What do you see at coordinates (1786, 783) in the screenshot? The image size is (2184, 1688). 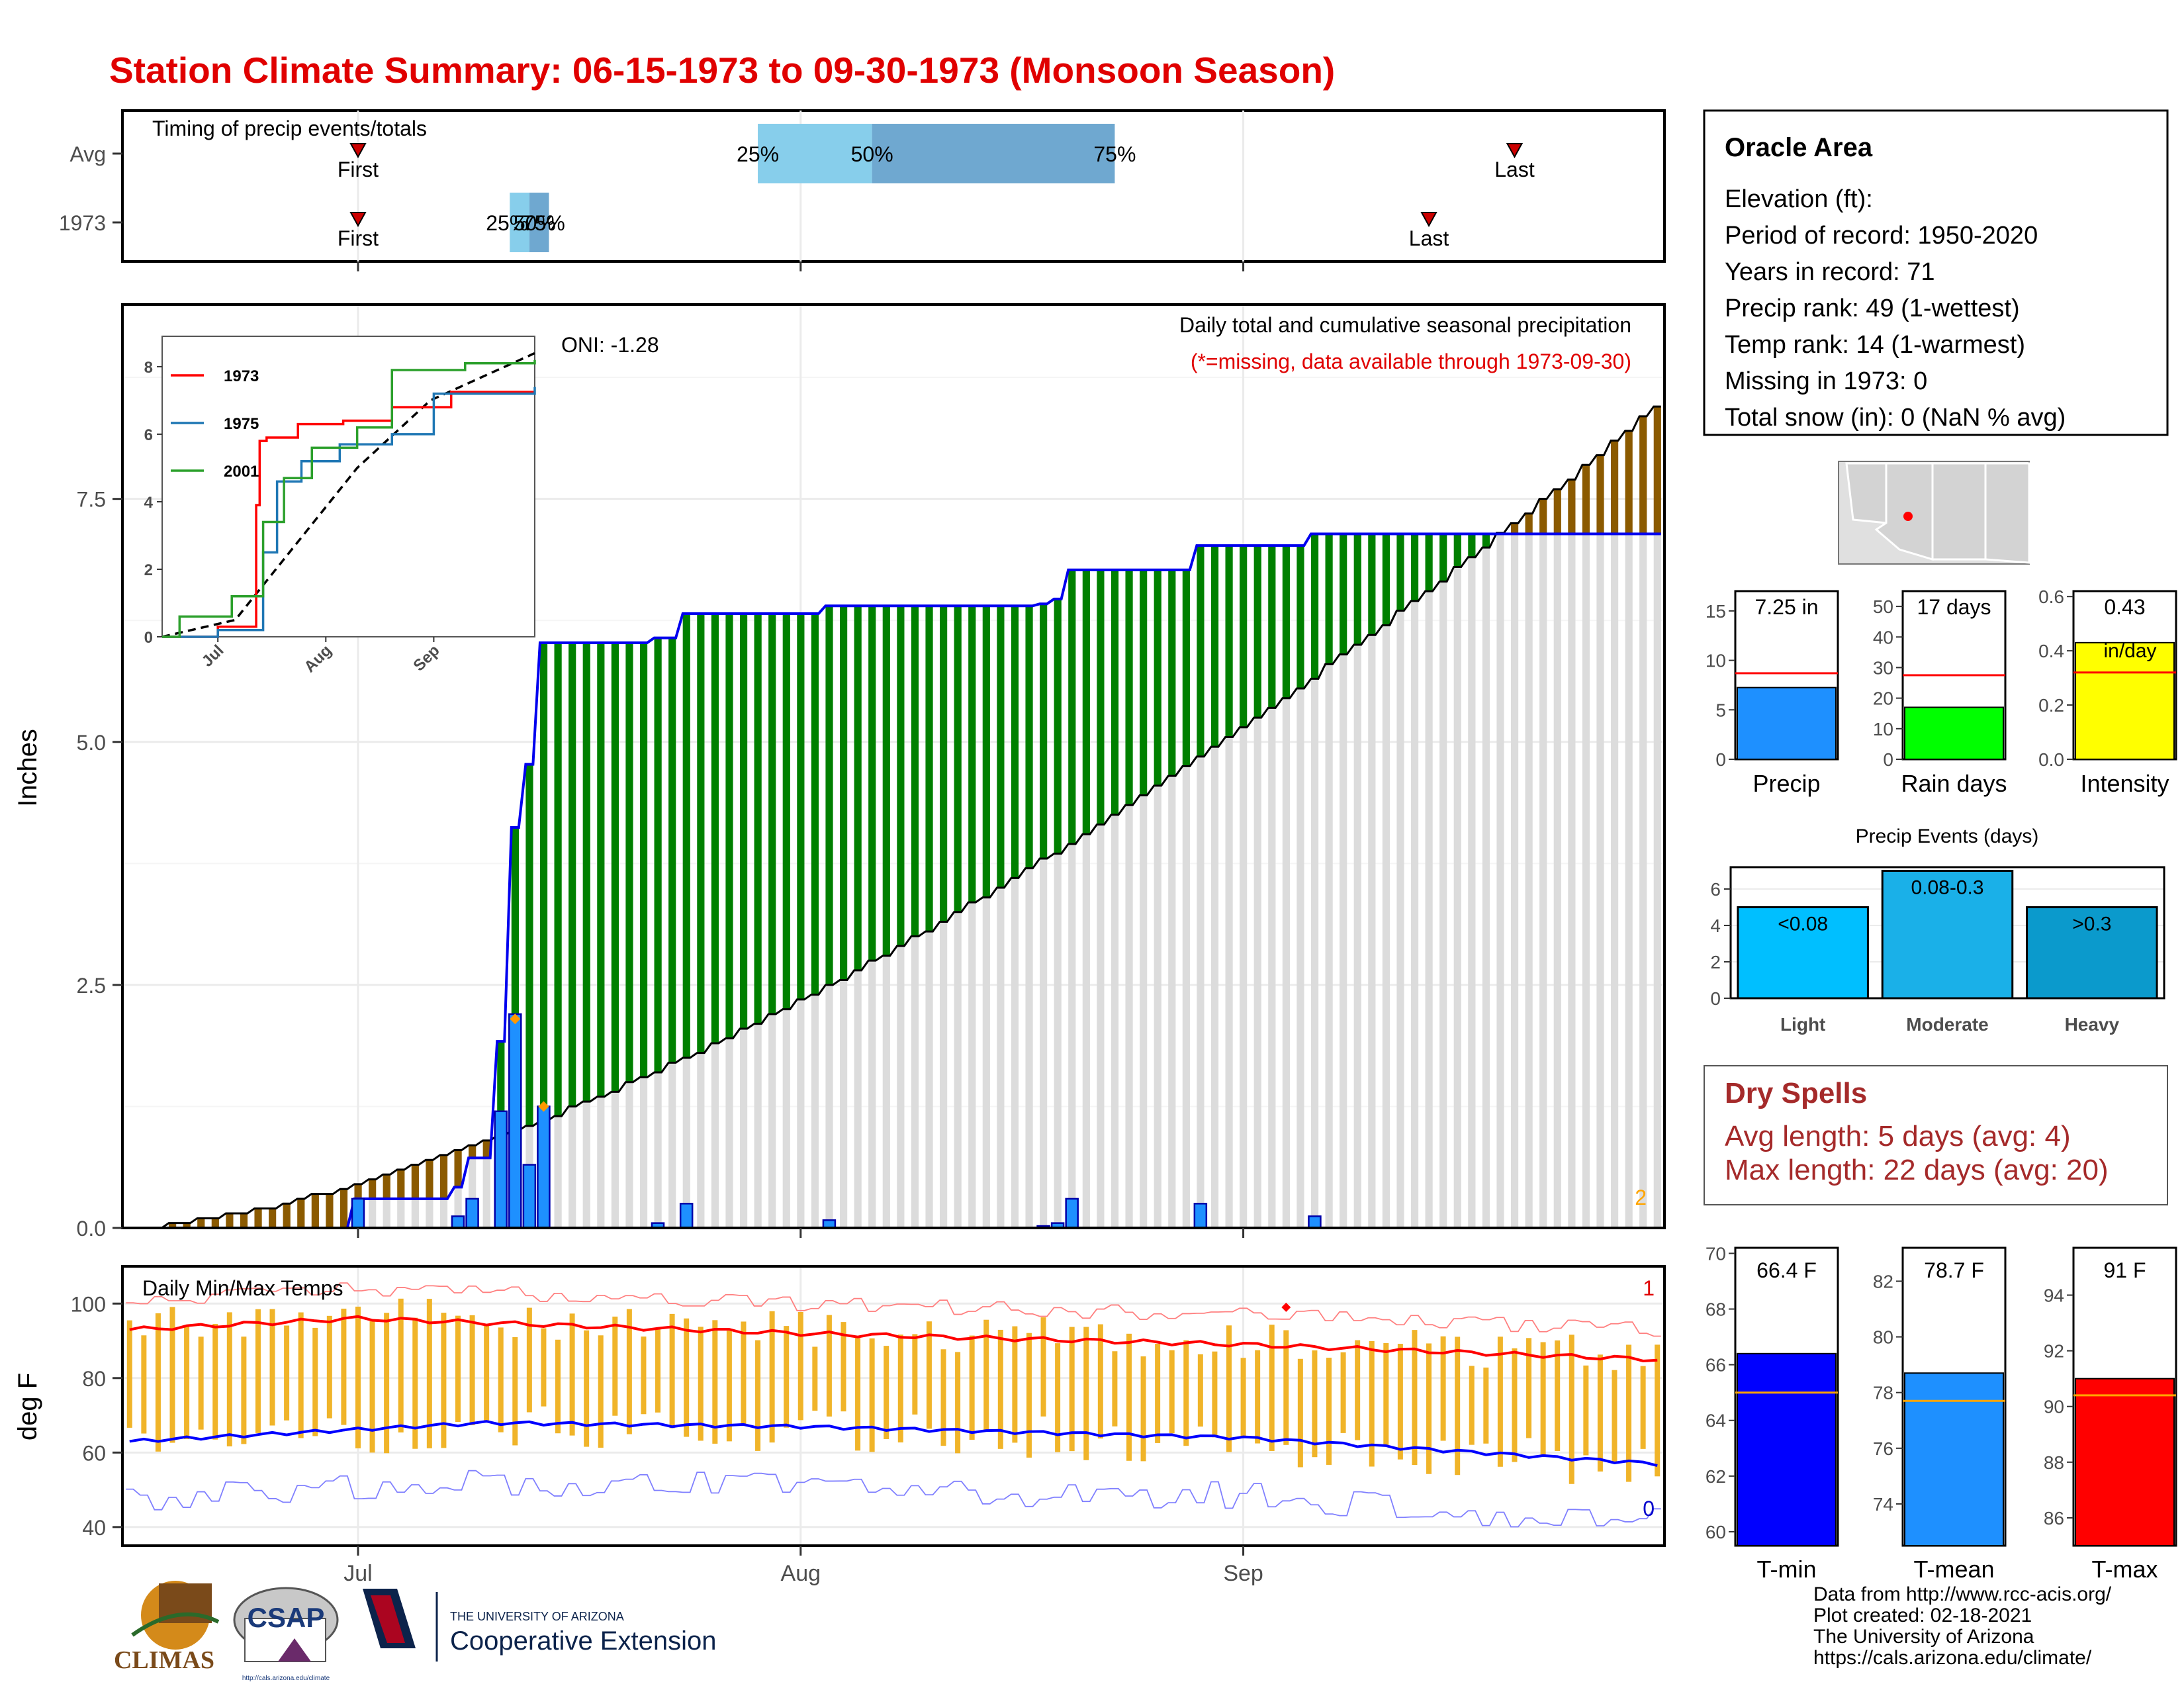 I see `bar-name: Precip` at bounding box center [1786, 783].